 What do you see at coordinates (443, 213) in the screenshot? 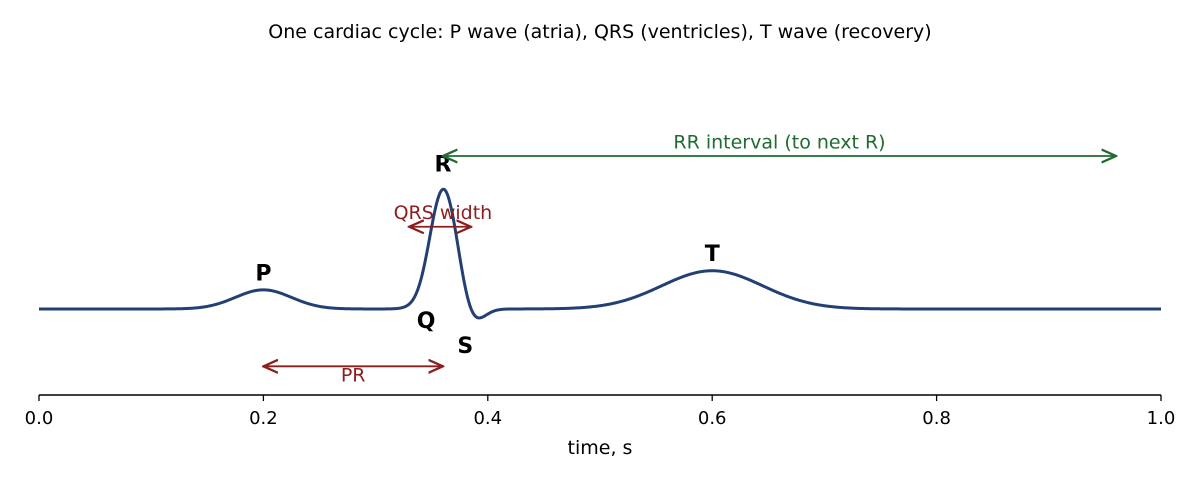
I see `interval-label-1: QRS width` at bounding box center [443, 213].